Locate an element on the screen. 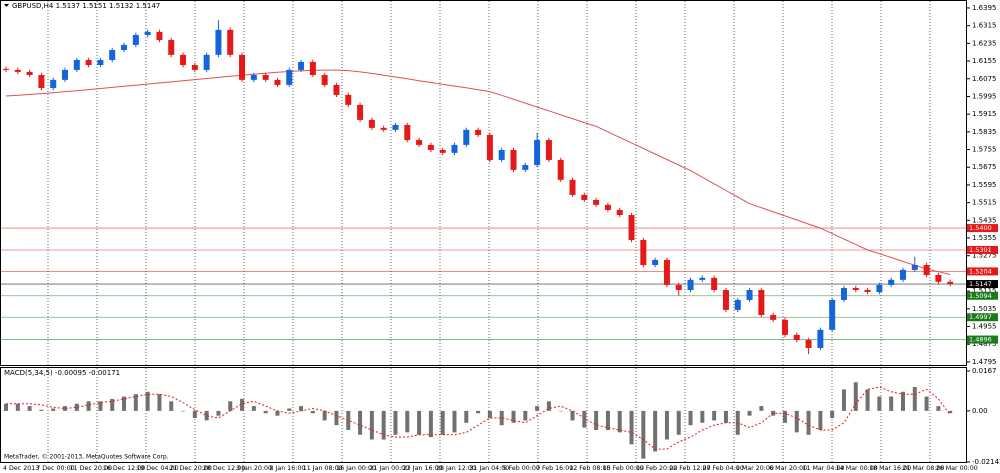  x-tick-label: 11 Jan 08:00 is located at coordinates (323, 468).